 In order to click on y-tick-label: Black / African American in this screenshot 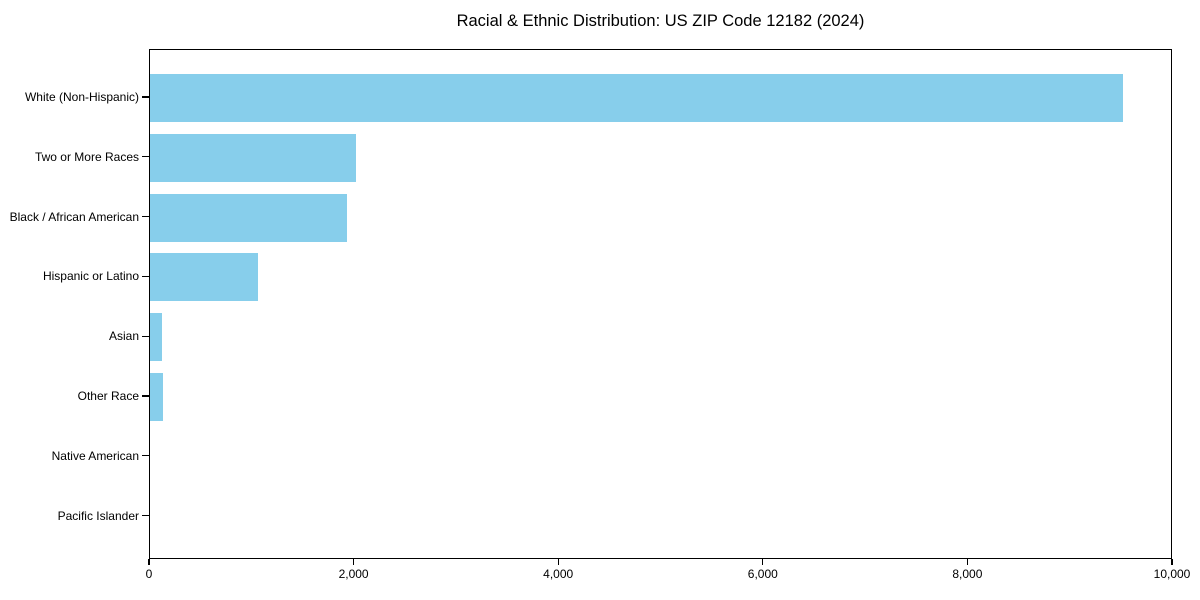, I will do `click(74, 216)`.